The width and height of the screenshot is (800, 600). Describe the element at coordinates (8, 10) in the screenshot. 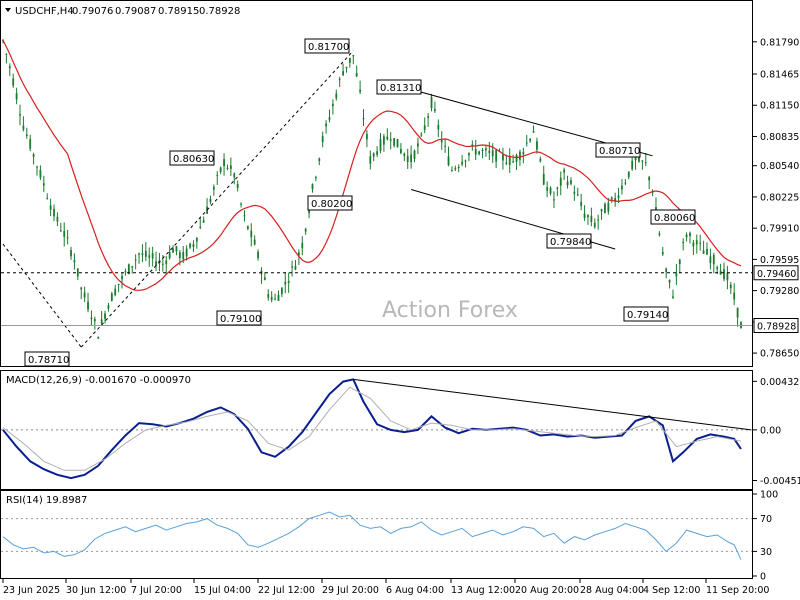

I see `triangle-down-icon` at that location.